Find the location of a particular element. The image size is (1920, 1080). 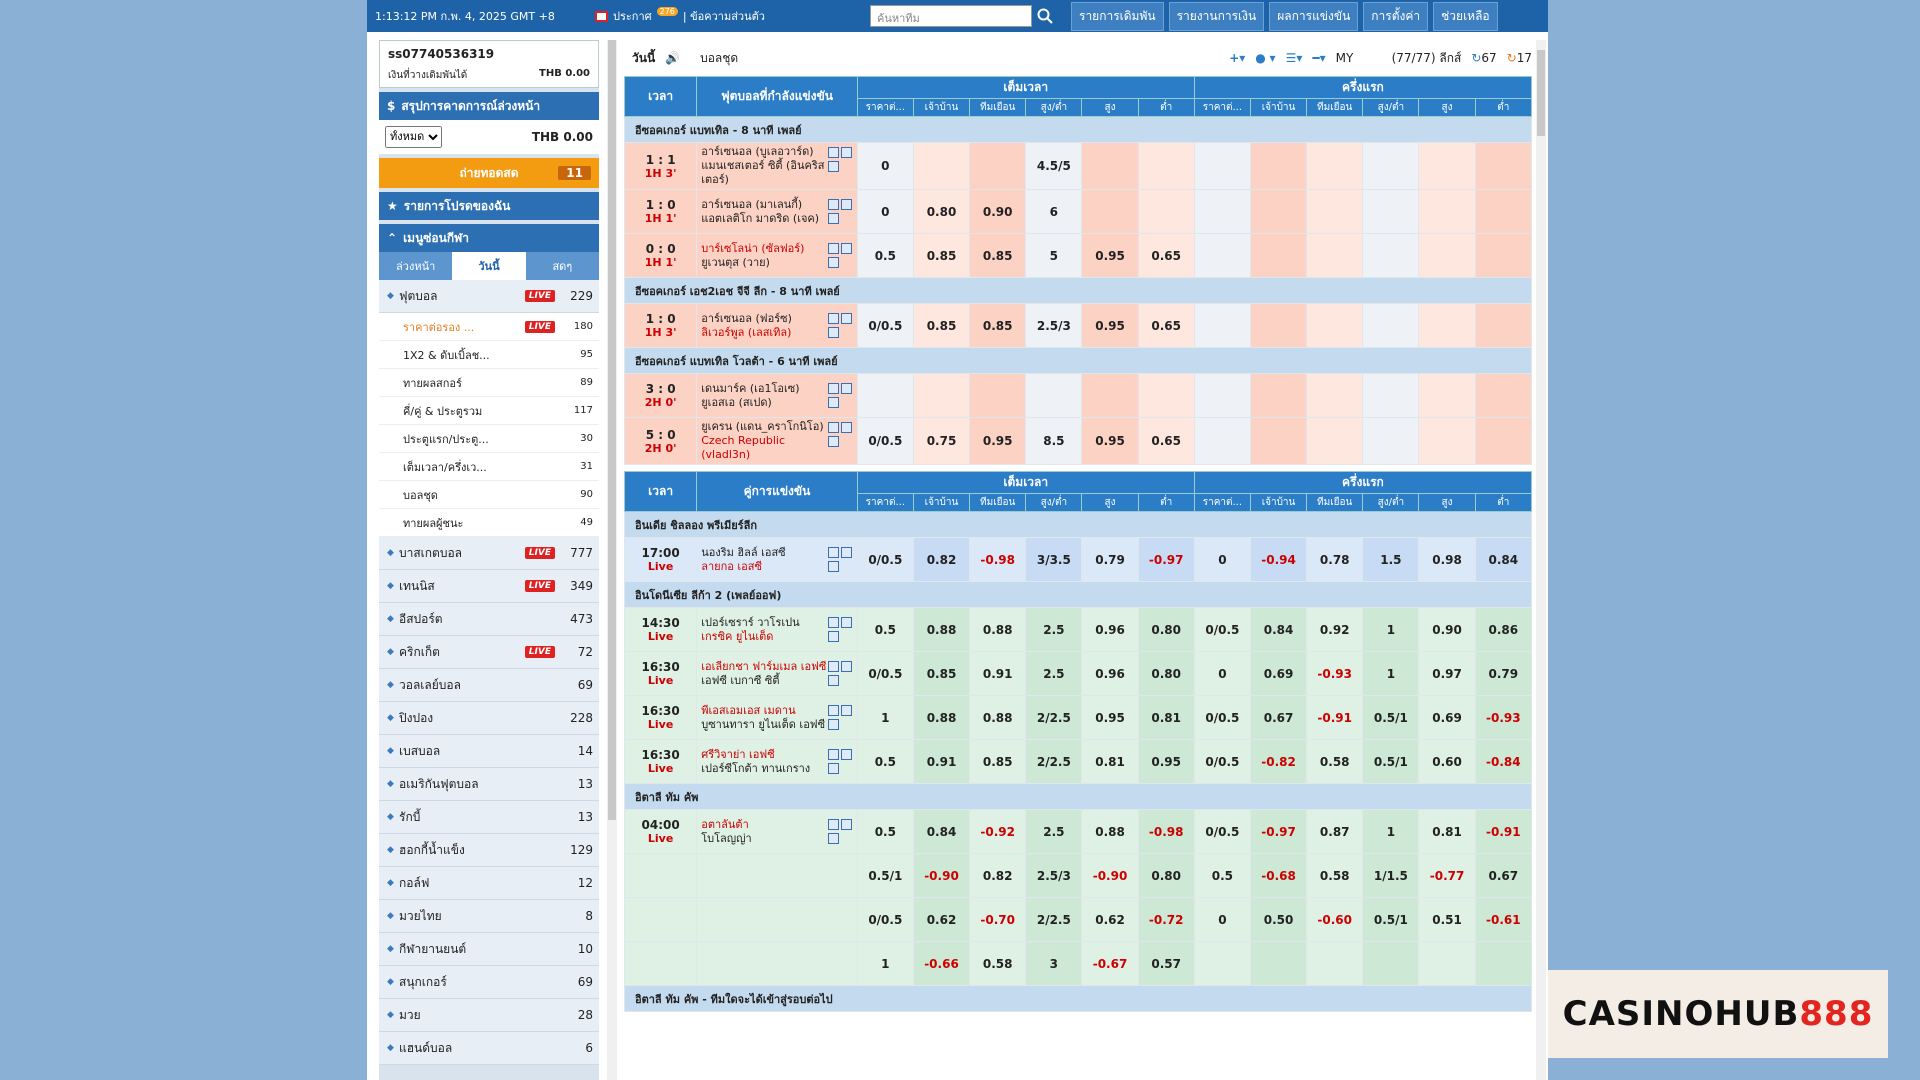

tab-1: วันนี้ is located at coordinates (489, 266).